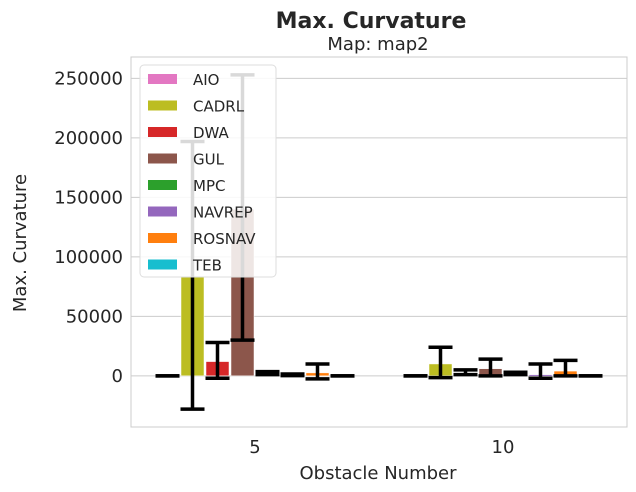 The width and height of the screenshot is (636, 492). I want to click on y-tick-label: 100000, so click(88, 257).